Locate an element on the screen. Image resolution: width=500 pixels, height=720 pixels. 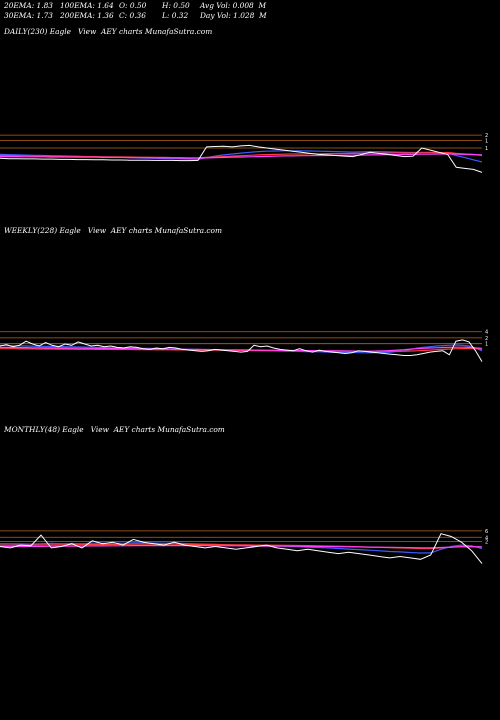
avg-vol-label: Avg Vol: 0.008 M is located at coordinates (233, 5).